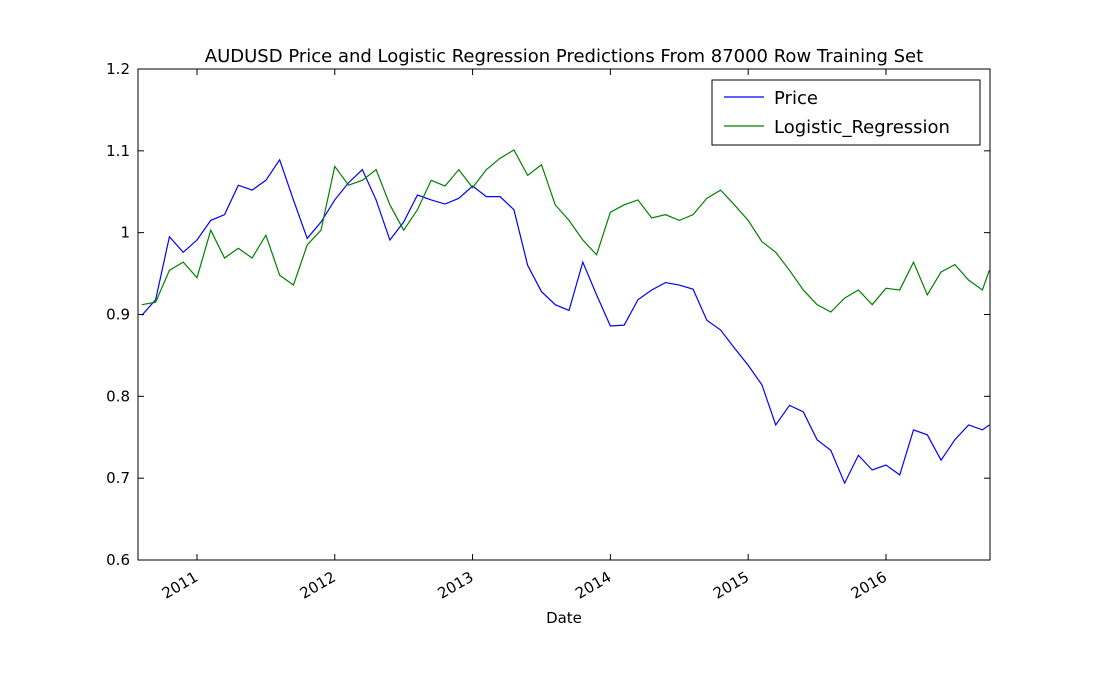  Describe the element at coordinates (869, 585) in the screenshot. I see `x-tick-label: 2016` at that location.